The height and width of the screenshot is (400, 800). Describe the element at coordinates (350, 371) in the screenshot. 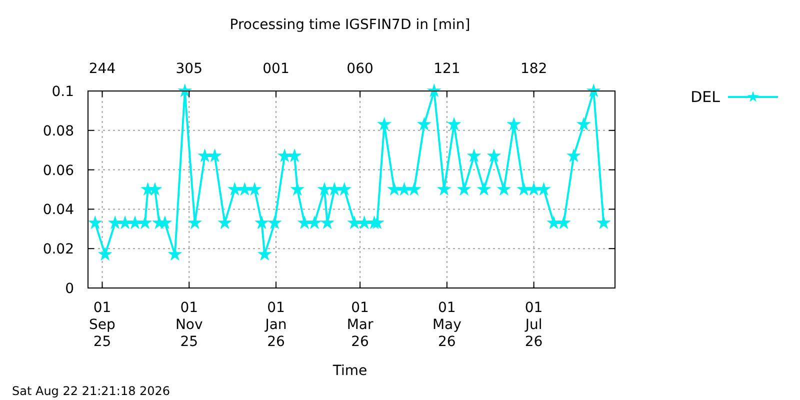

I see `x-axis-title: Time` at that location.